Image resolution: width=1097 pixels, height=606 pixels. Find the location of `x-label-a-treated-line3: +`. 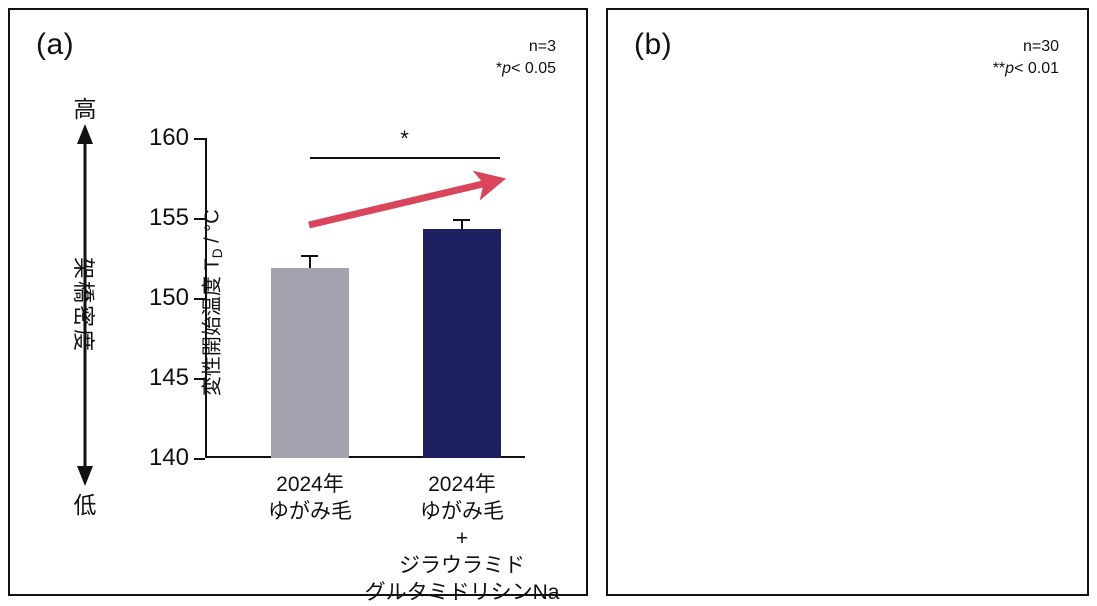

x-label-a-treated-line3: + is located at coordinates (462, 539).